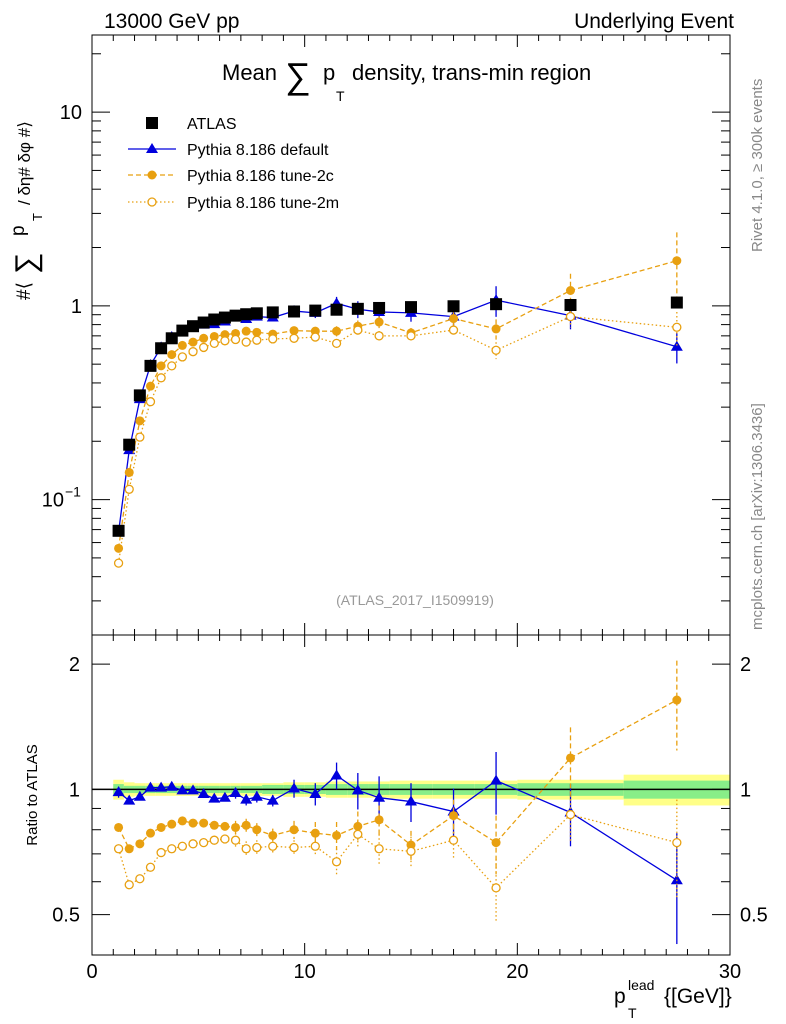  What do you see at coordinates (676, 345) in the screenshot?
I see `main-point-default` at bounding box center [676, 345].